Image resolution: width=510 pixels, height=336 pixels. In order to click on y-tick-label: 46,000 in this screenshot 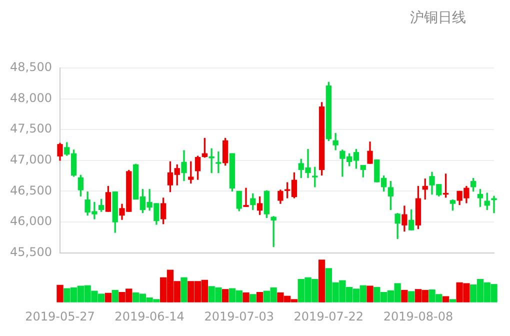, I will do `click(31, 221)`.